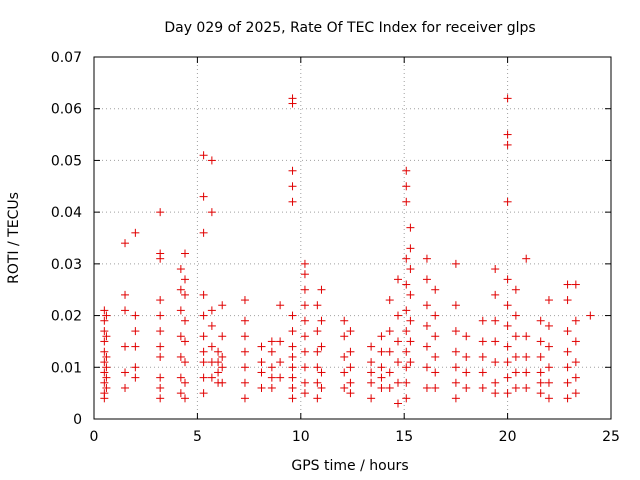 This screenshot has width=640, height=480. I want to click on x-tick-label: 25, so click(611, 437).